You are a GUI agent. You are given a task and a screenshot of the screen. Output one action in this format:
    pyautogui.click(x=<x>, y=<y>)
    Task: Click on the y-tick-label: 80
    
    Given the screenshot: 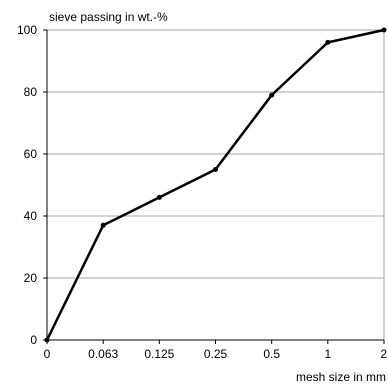 What is the action you would take?
    pyautogui.click(x=31, y=92)
    